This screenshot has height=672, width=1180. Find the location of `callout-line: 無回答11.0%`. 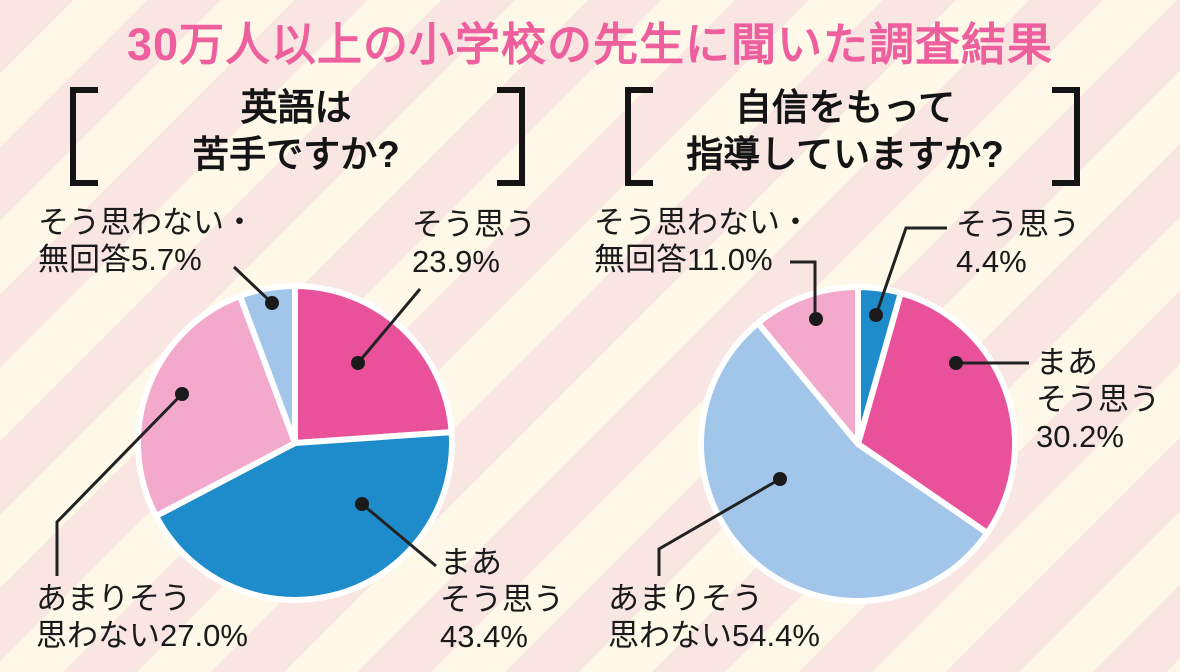

callout-line: 無回答11.0% is located at coordinates (683, 259).